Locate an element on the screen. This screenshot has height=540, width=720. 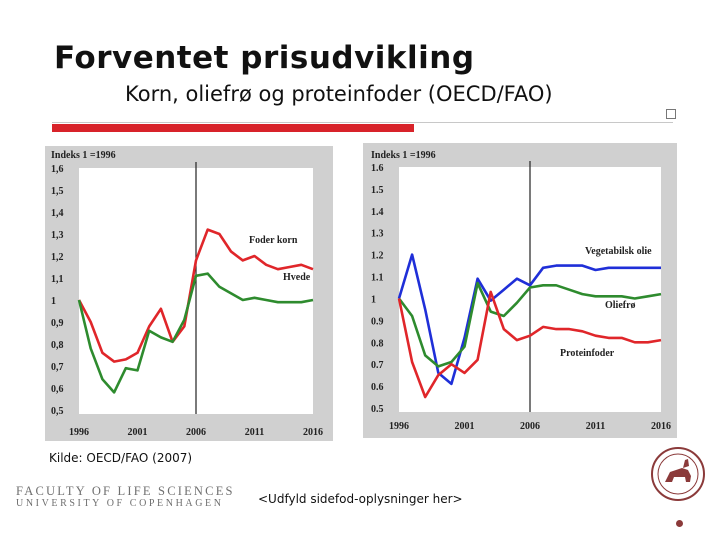
accent-bar is located at coordinates (233, 128).